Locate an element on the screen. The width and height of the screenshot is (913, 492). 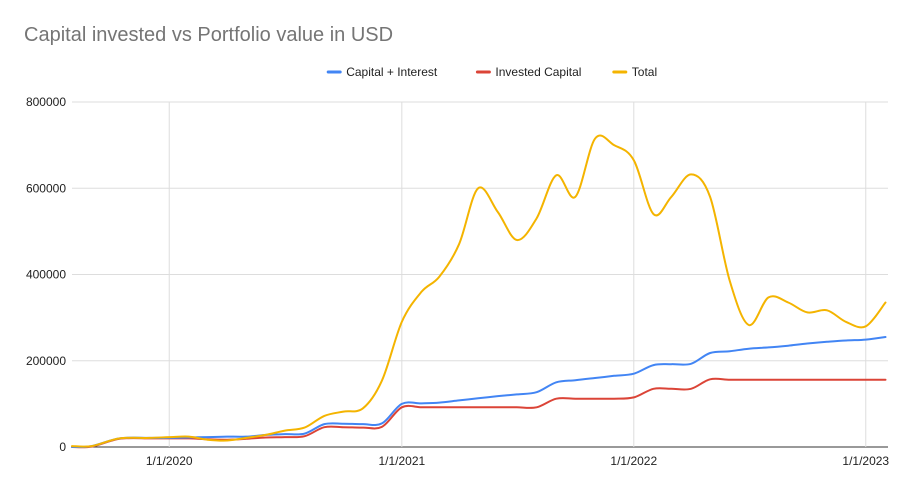
legend-item: Invested Capital is located at coordinates (528, 72).